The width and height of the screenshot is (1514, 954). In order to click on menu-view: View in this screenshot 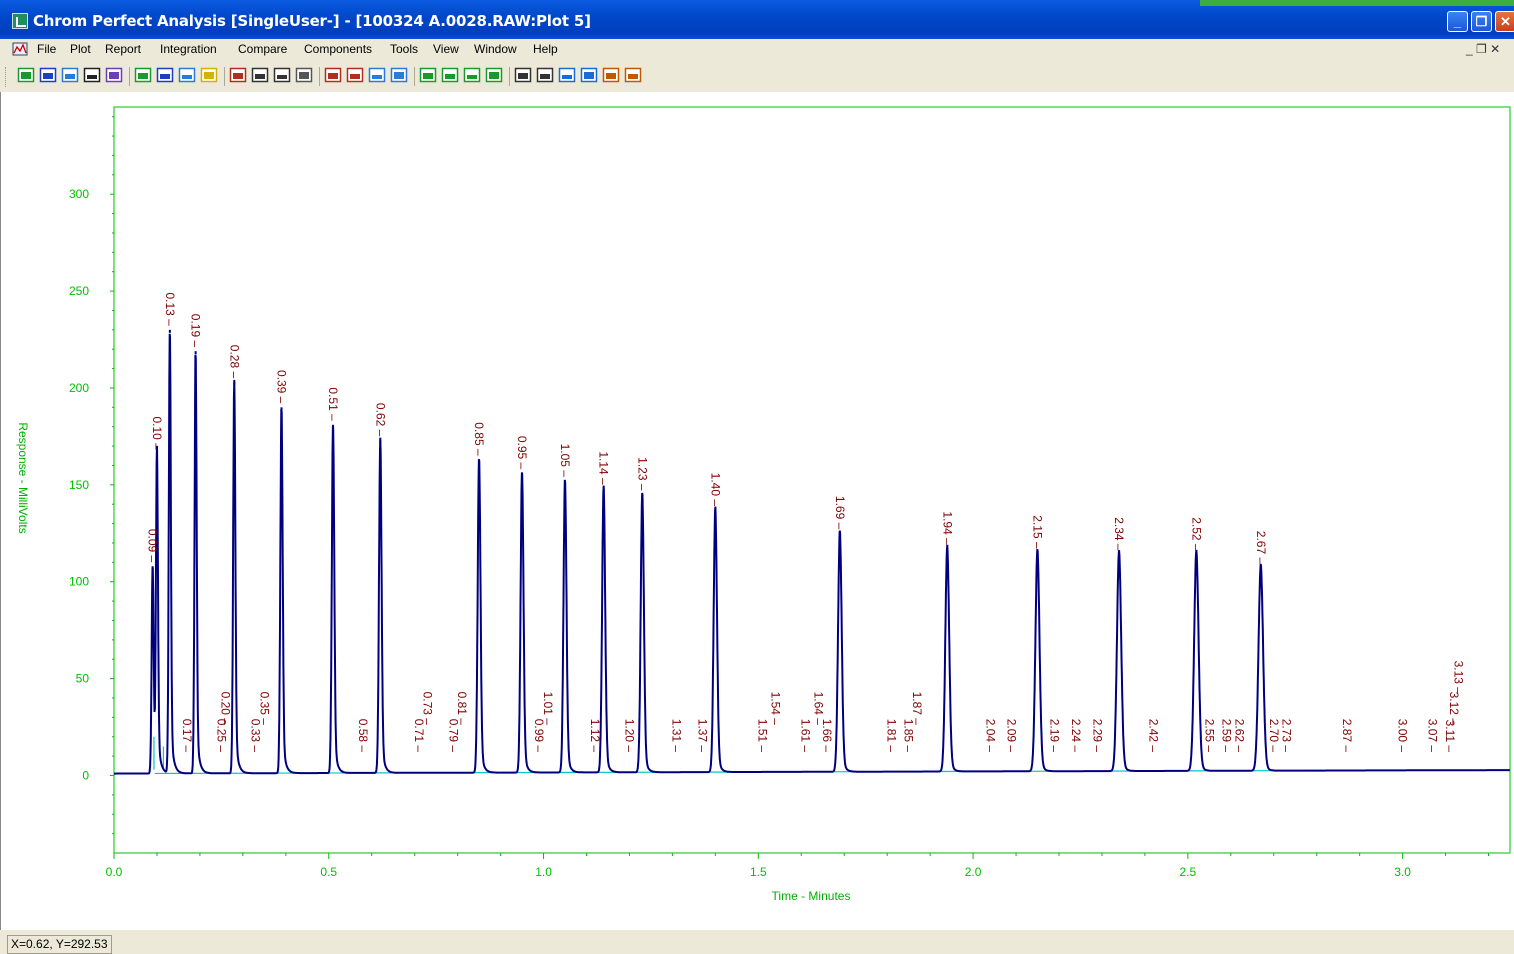, I will do `click(446, 49)`.